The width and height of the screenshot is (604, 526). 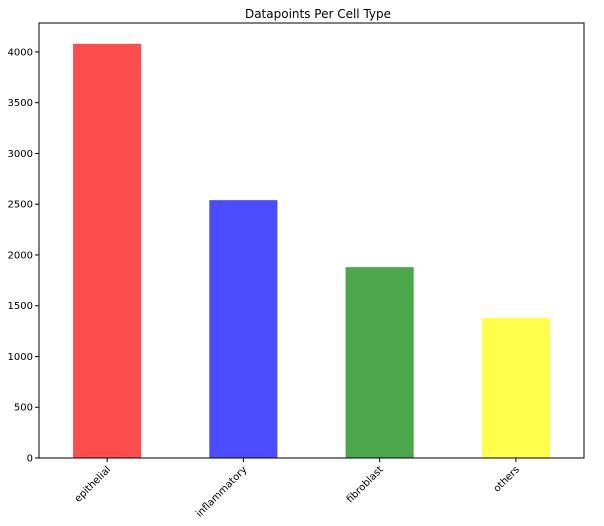 I want to click on y-tick-label: 1500, so click(x=20, y=306).